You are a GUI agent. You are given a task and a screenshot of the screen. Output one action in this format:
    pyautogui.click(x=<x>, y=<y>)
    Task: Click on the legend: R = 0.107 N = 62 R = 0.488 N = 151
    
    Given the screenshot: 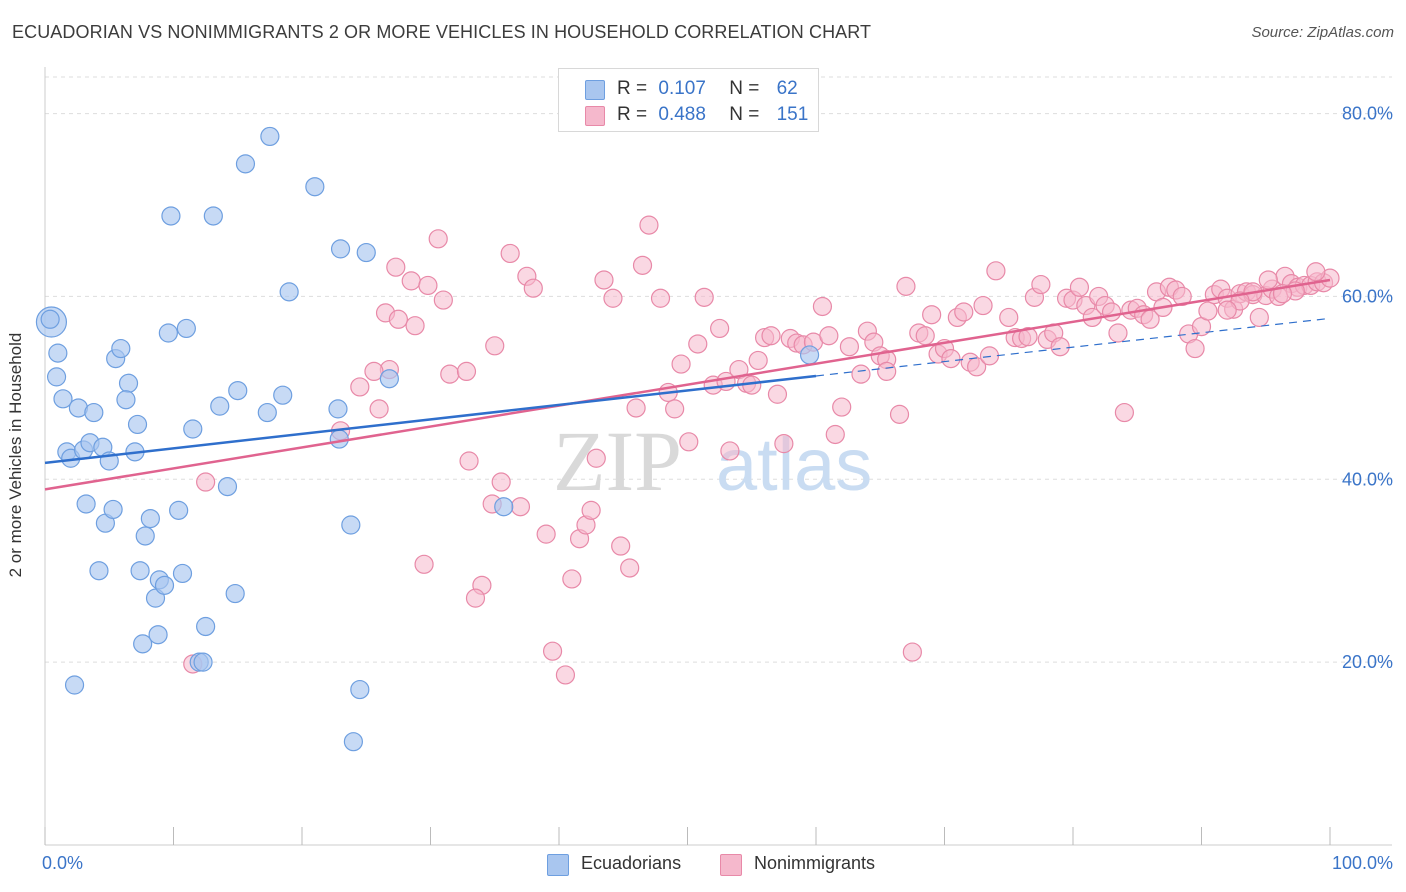 What is the action you would take?
    pyautogui.click(x=688, y=100)
    